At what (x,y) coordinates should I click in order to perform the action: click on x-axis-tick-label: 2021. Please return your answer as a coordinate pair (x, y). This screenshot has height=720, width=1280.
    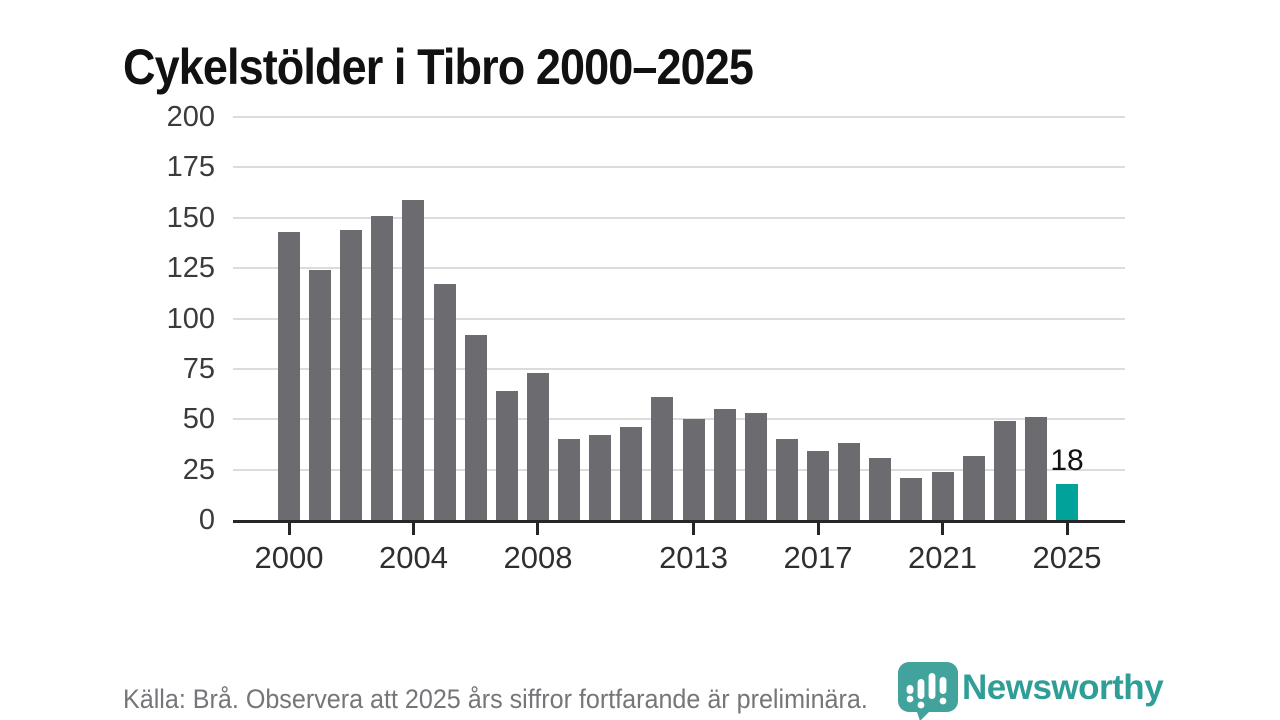
    Looking at the image, I should click on (942, 557).